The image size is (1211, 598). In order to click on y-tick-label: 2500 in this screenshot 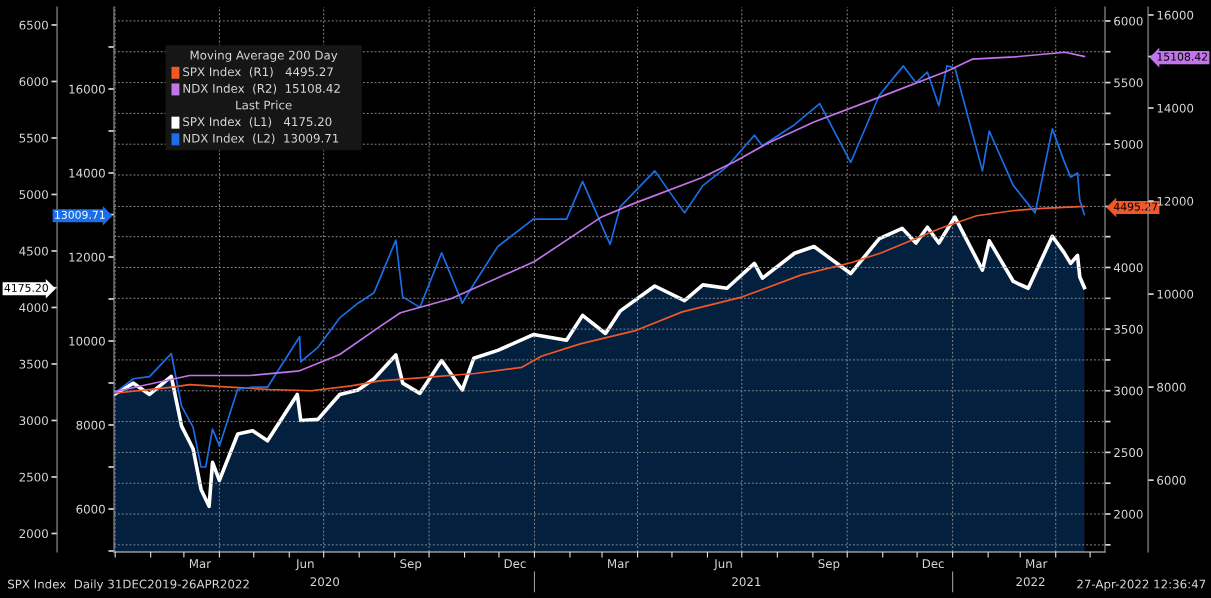, I will do `click(33, 477)`.